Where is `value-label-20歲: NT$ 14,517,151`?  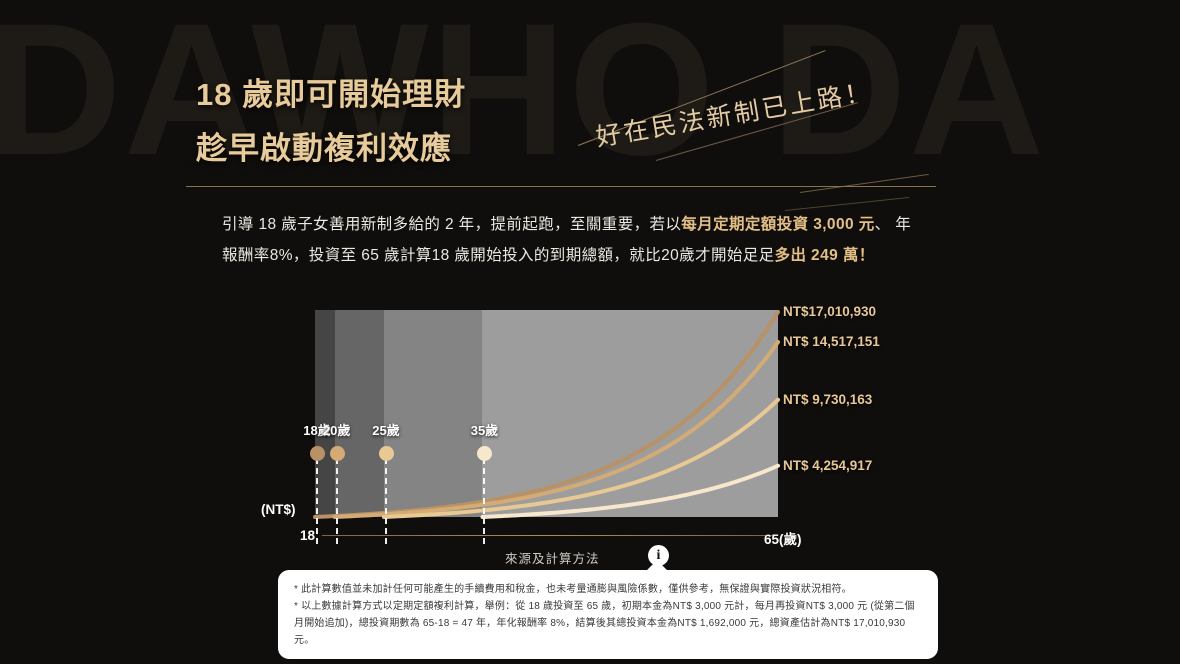
value-label-20歲: NT$ 14,517,151 is located at coordinates (831, 342).